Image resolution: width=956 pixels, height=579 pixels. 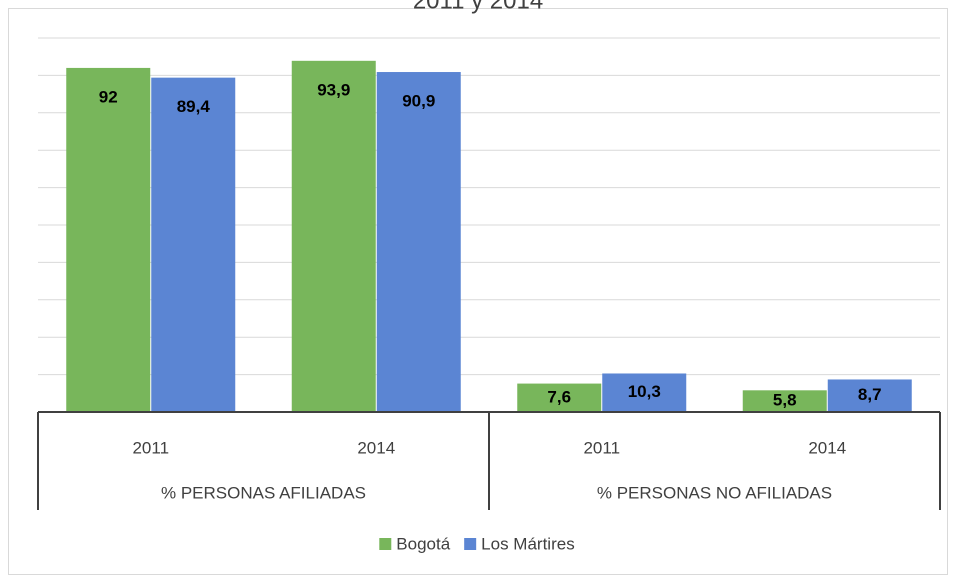 I want to click on chart-title: 2011 y 2014, so click(x=478, y=7).